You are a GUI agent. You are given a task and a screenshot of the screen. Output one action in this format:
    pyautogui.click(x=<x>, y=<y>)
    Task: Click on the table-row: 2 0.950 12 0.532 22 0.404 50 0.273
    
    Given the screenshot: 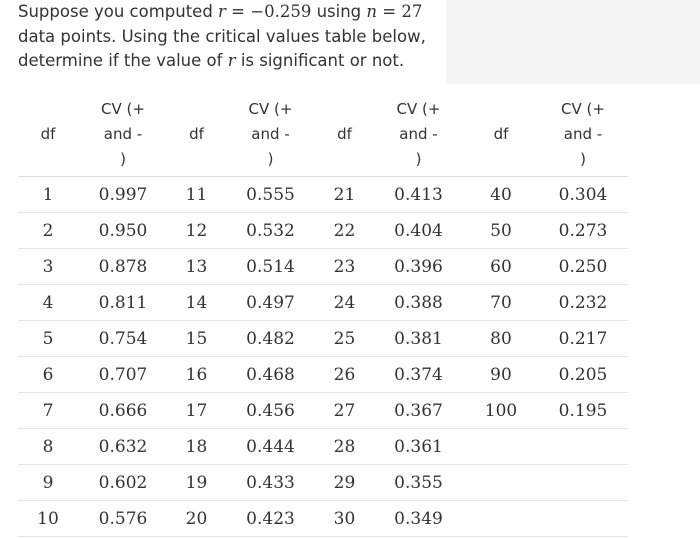 What is the action you would take?
    pyautogui.click(x=323, y=231)
    